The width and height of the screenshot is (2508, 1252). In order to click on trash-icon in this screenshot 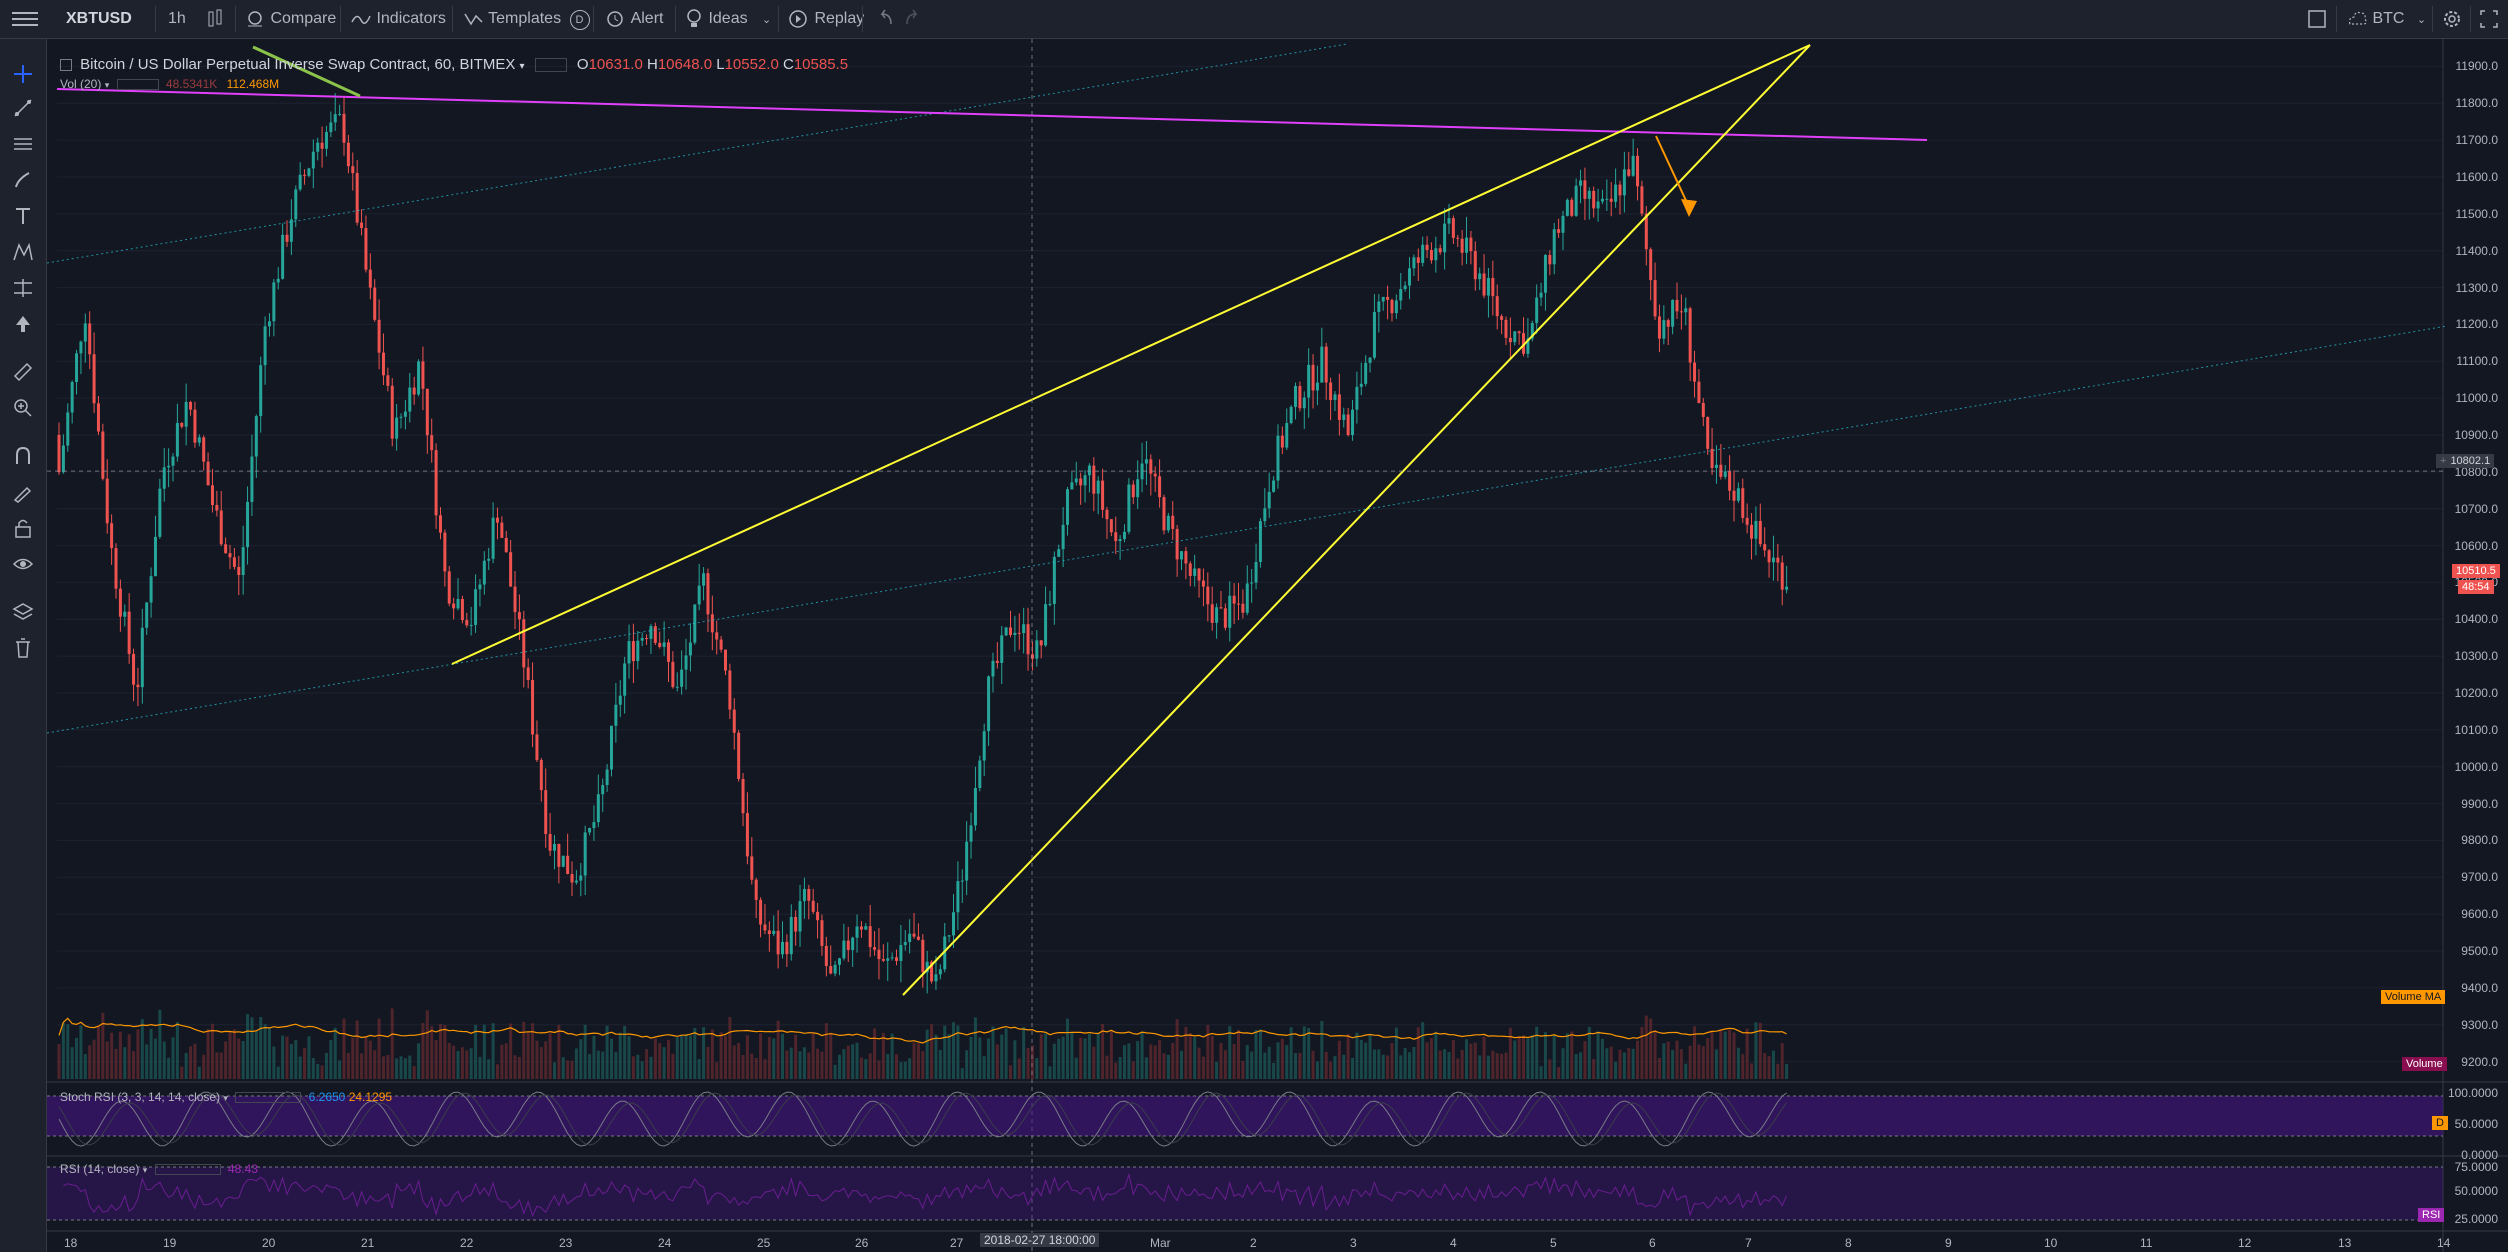, I will do `click(23, 648)`.